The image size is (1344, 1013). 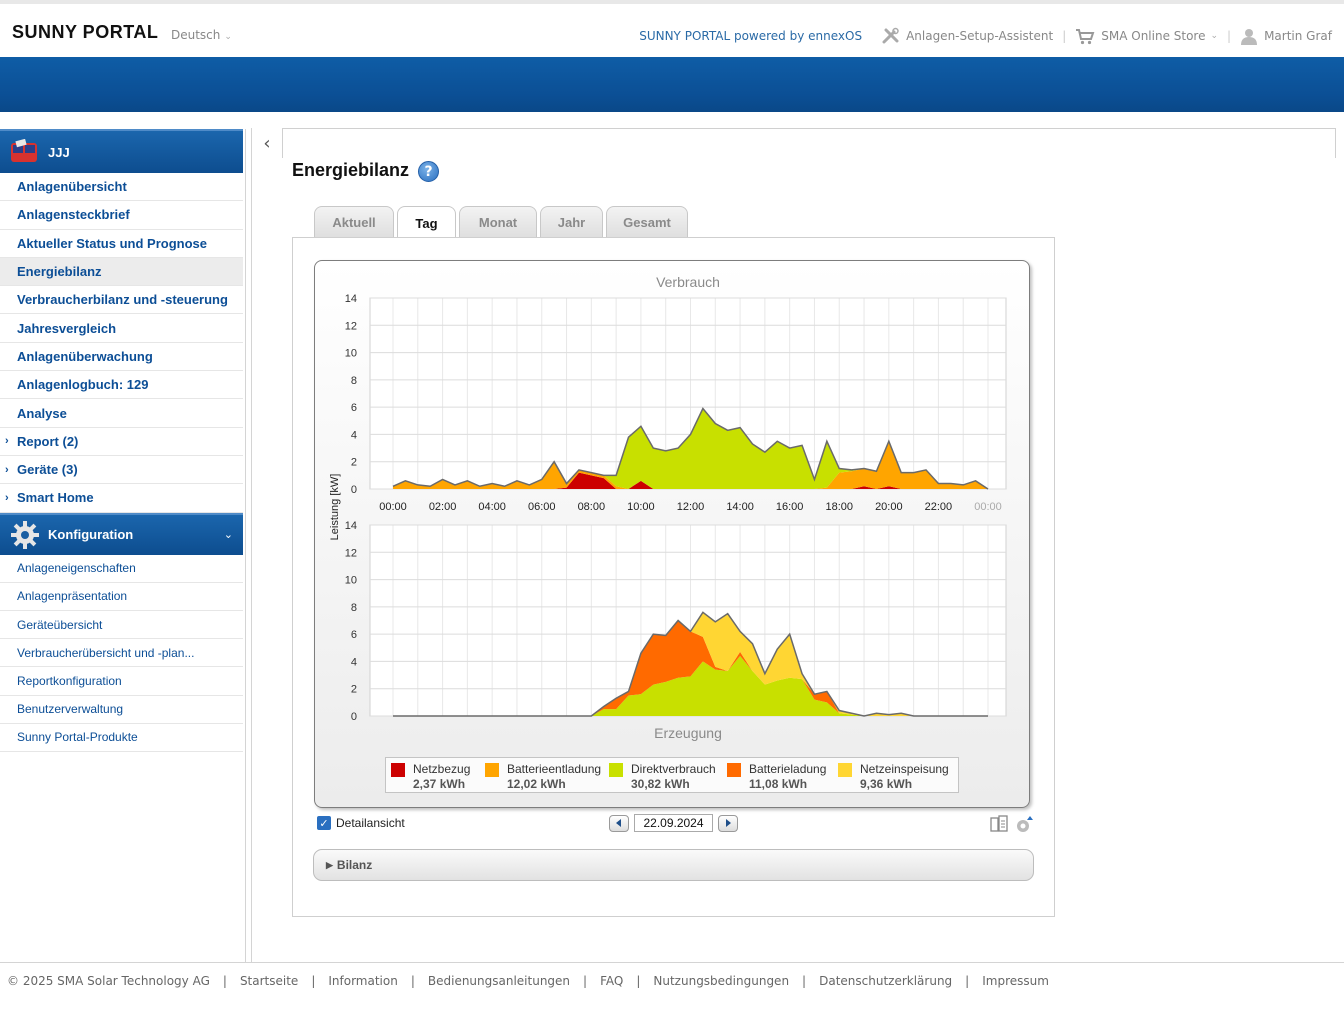 What do you see at coordinates (592, 507) in the screenshot?
I see `x-tick-label: 08:00` at bounding box center [592, 507].